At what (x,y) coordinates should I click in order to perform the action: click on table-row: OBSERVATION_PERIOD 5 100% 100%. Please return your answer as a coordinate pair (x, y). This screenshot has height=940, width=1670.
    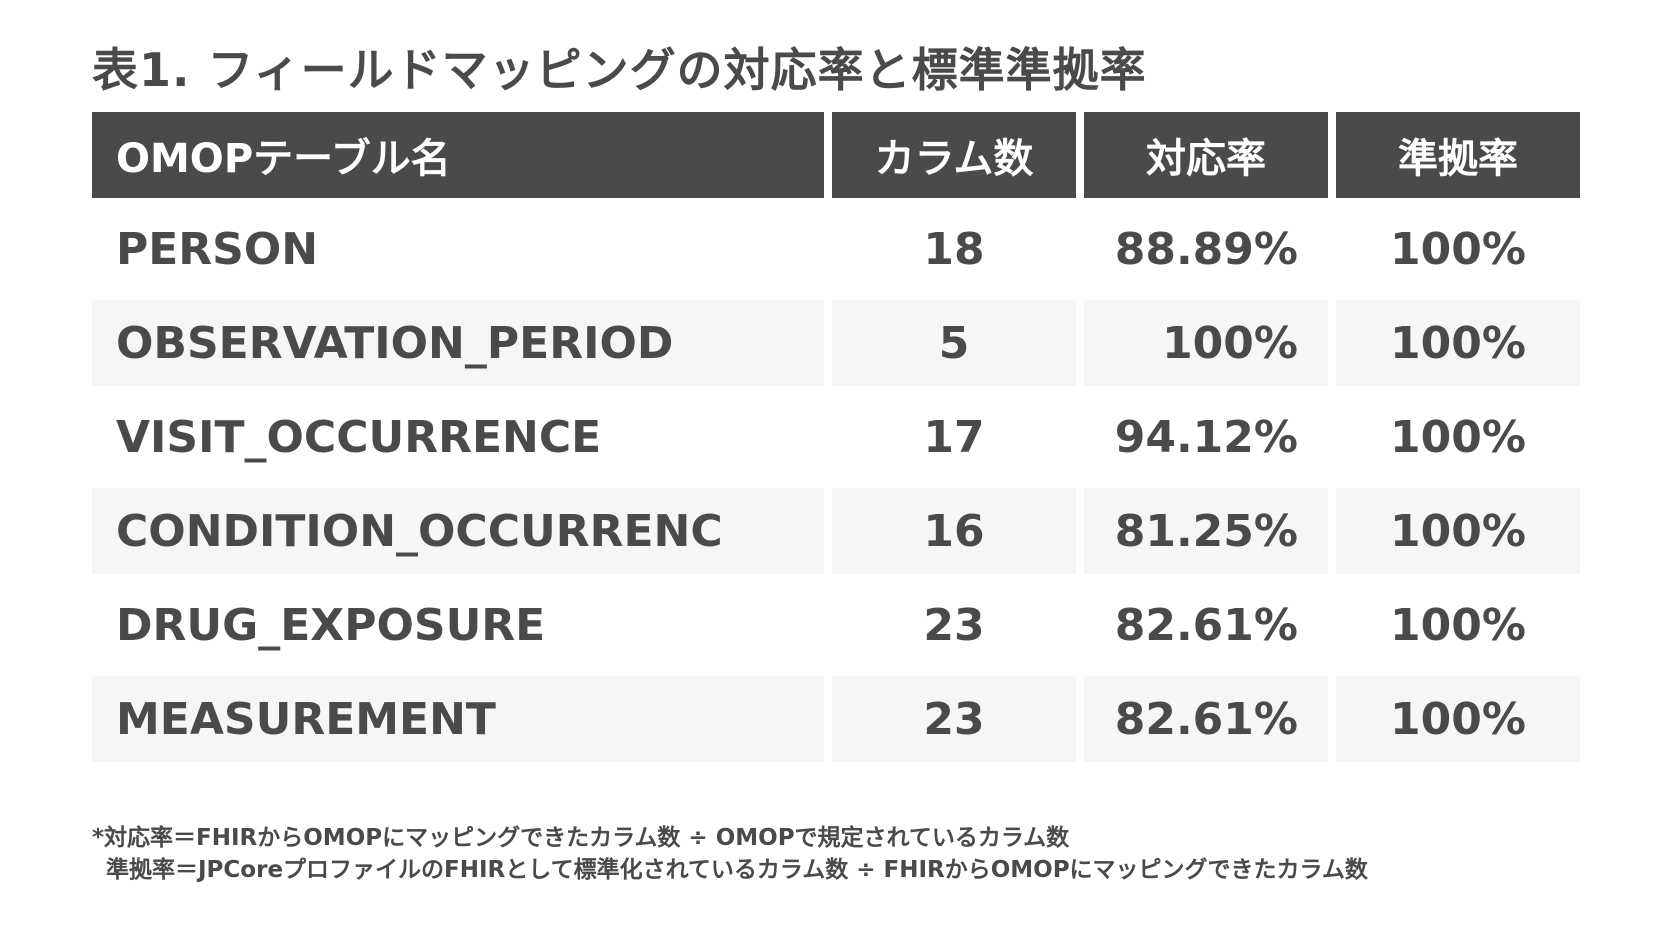
    Looking at the image, I should click on (836, 343).